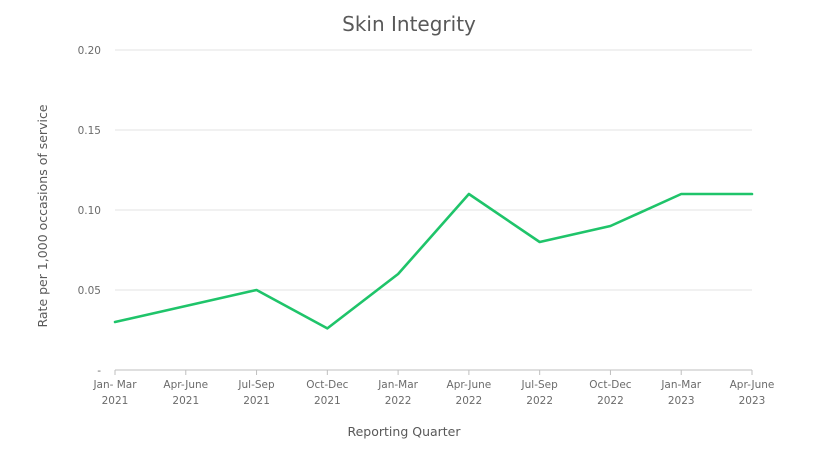 The height and width of the screenshot is (470, 818). Describe the element at coordinates (469, 393) in the screenshot. I see `x-tick-label: Apr-June 2022` at that location.